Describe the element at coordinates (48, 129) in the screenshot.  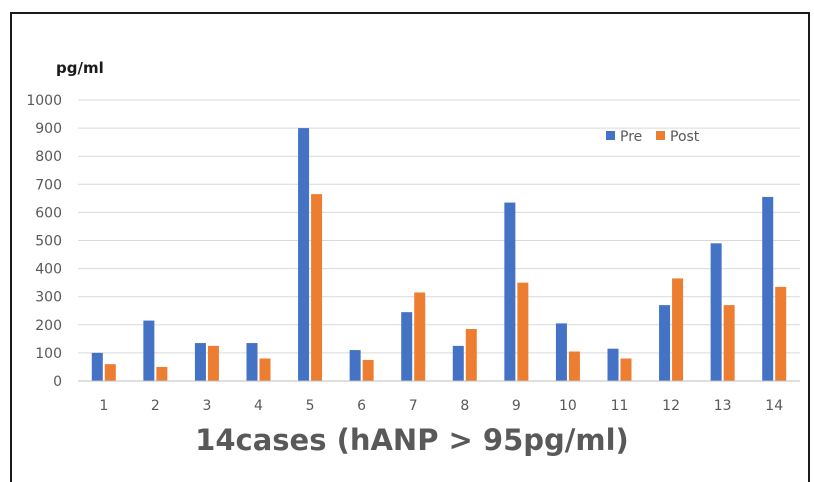
I see `y-tick-label: 900` at that location.